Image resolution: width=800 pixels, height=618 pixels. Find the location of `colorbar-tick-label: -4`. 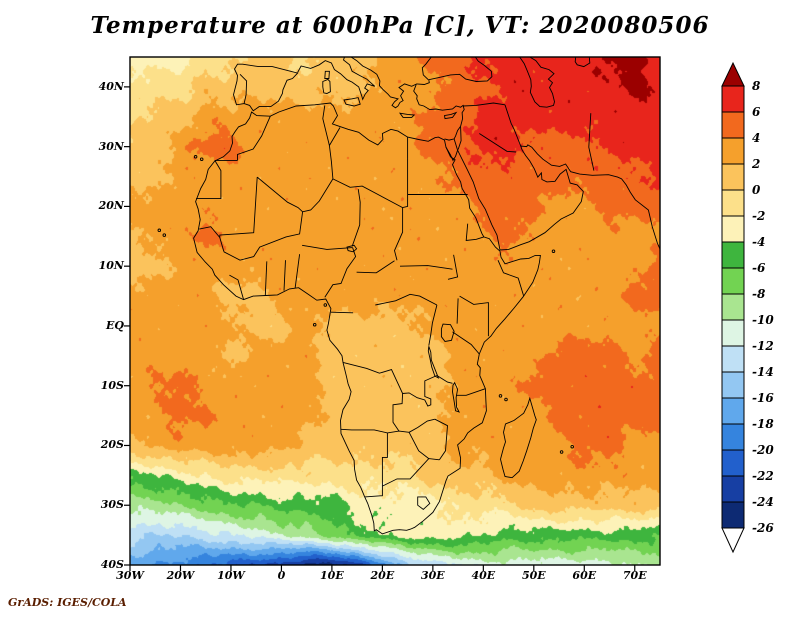

colorbar-tick-label: -4 is located at coordinates (758, 242).